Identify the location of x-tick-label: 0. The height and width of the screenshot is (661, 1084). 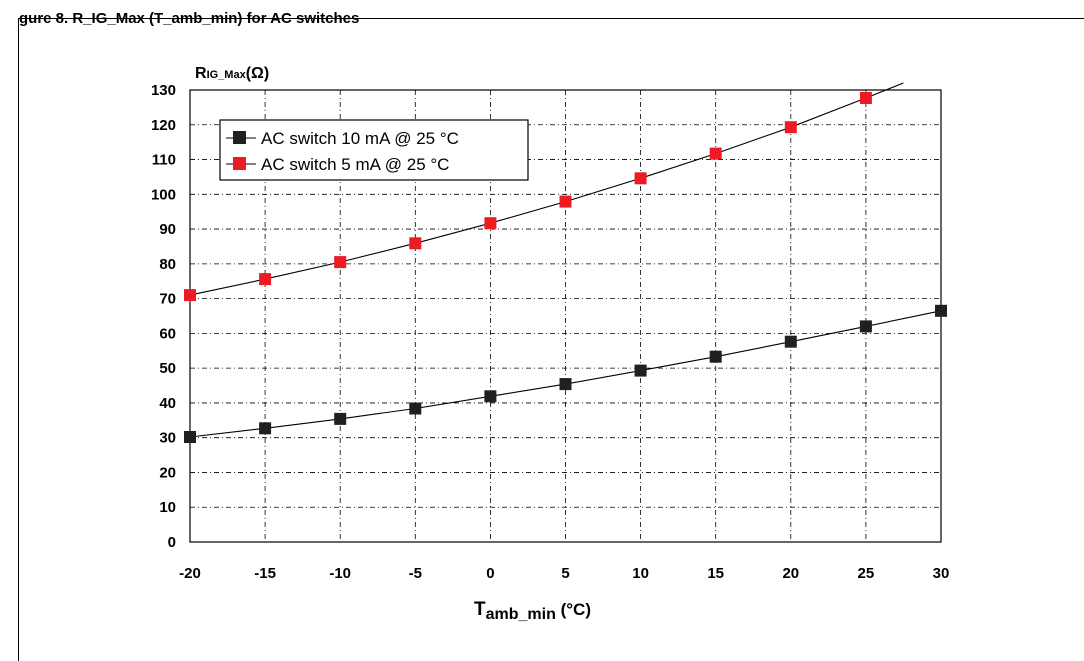
(490, 573).